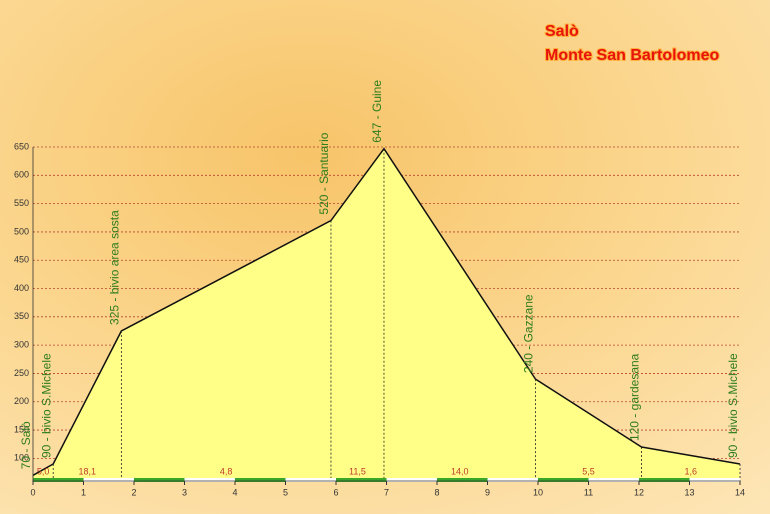  What do you see at coordinates (386, 492) in the screenshot?
I see `x-tick-label: 7` at bounding box center [386, 492].